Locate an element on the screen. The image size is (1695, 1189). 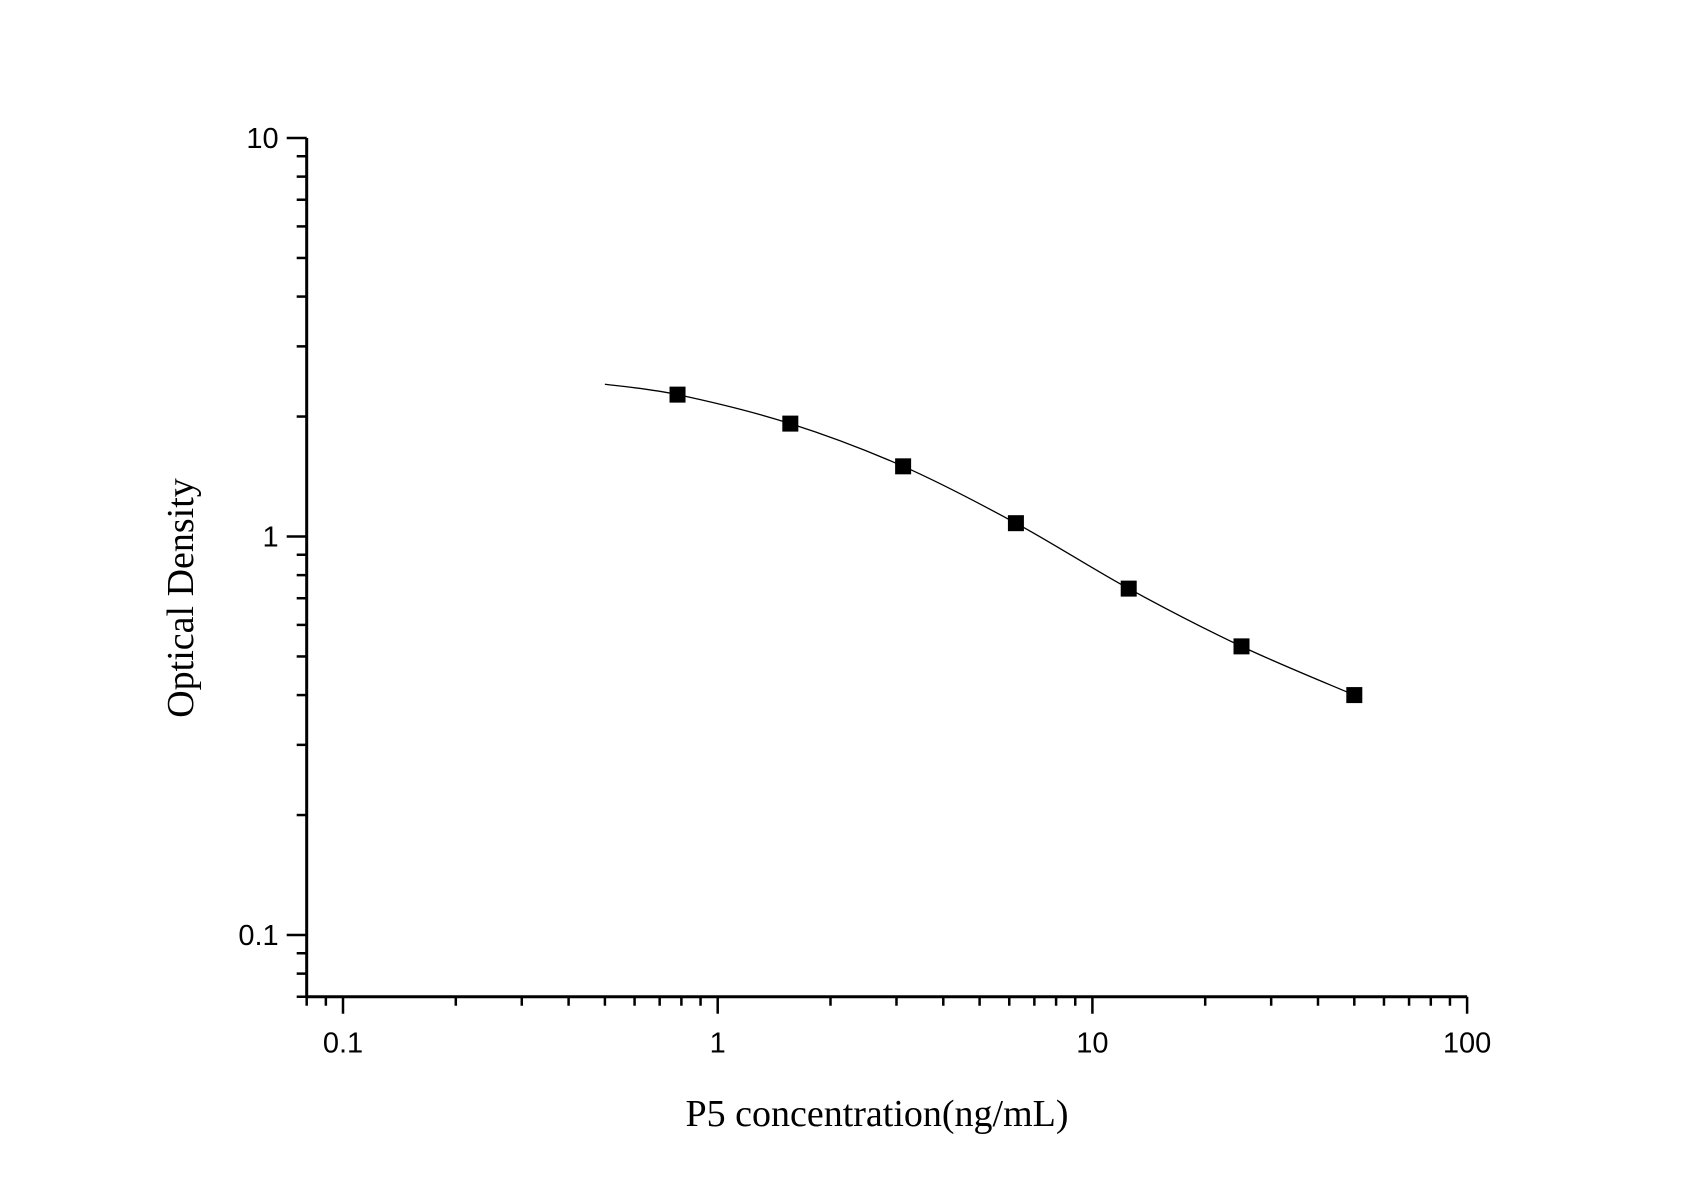
x-axis-title: P5 concentration(ng/mL) is located at coordinates (876, 1114).